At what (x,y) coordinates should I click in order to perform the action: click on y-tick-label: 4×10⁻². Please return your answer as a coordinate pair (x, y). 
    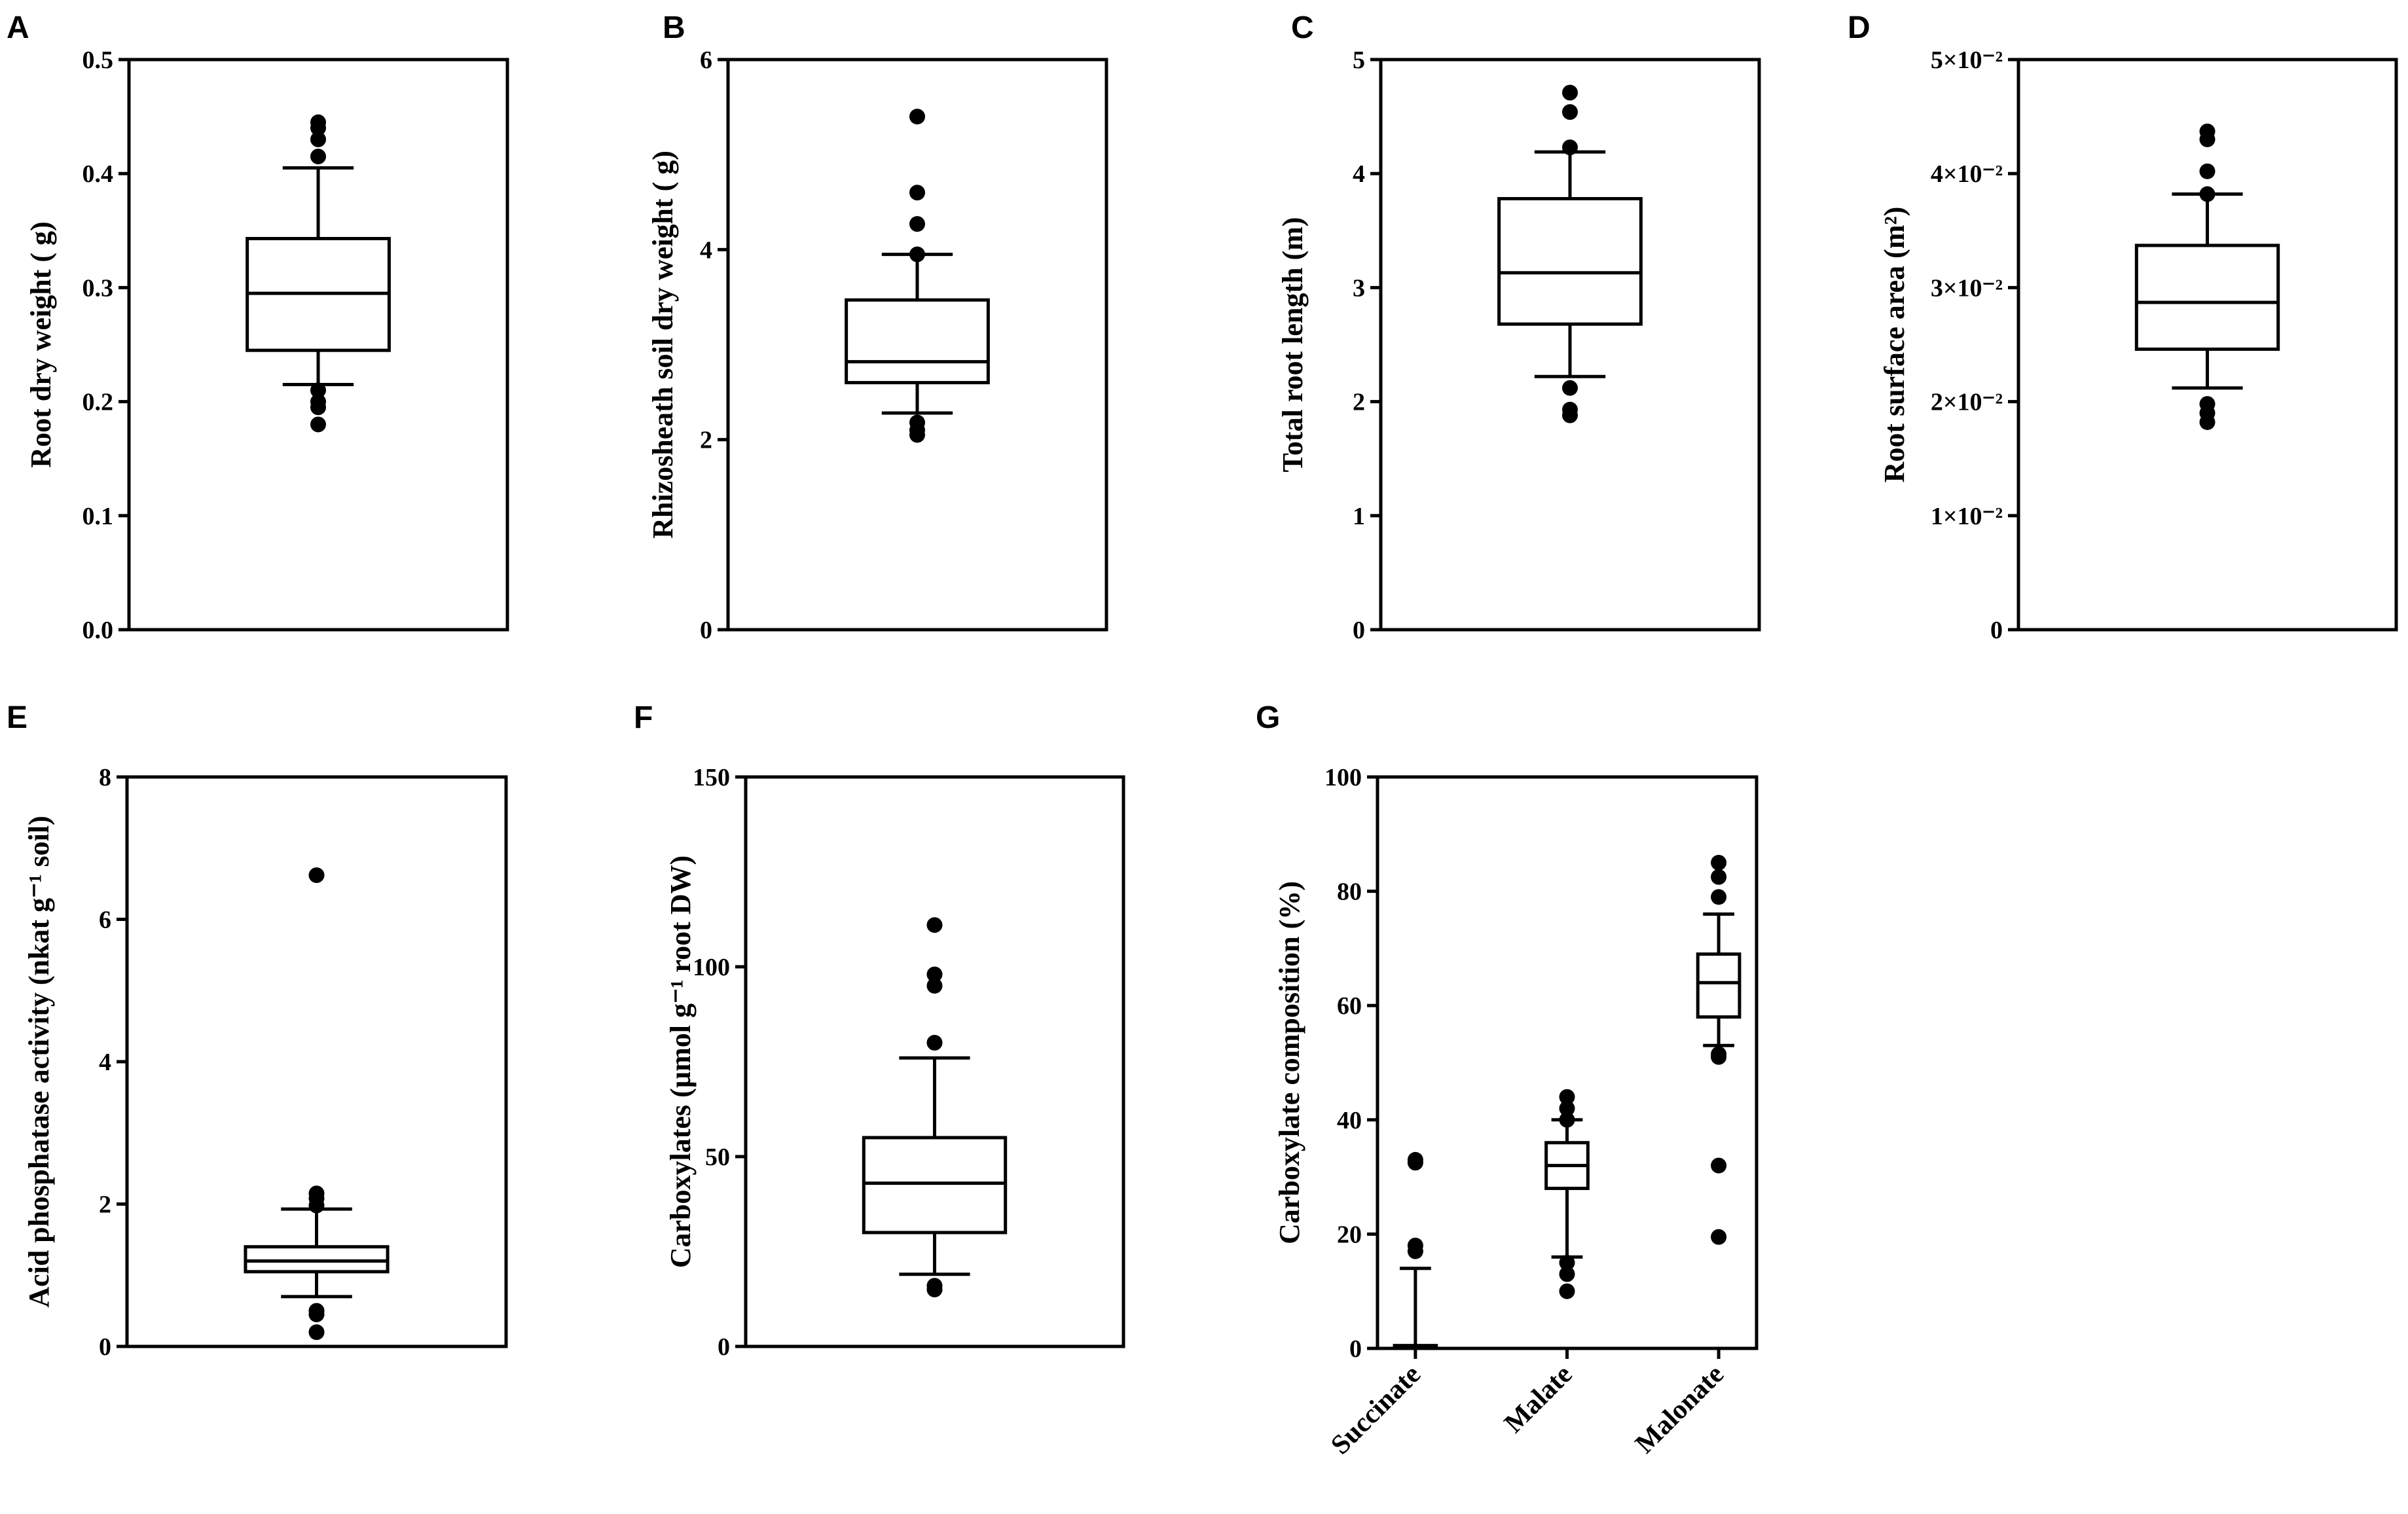
    Looking at the image, I should click on (1967, 174).